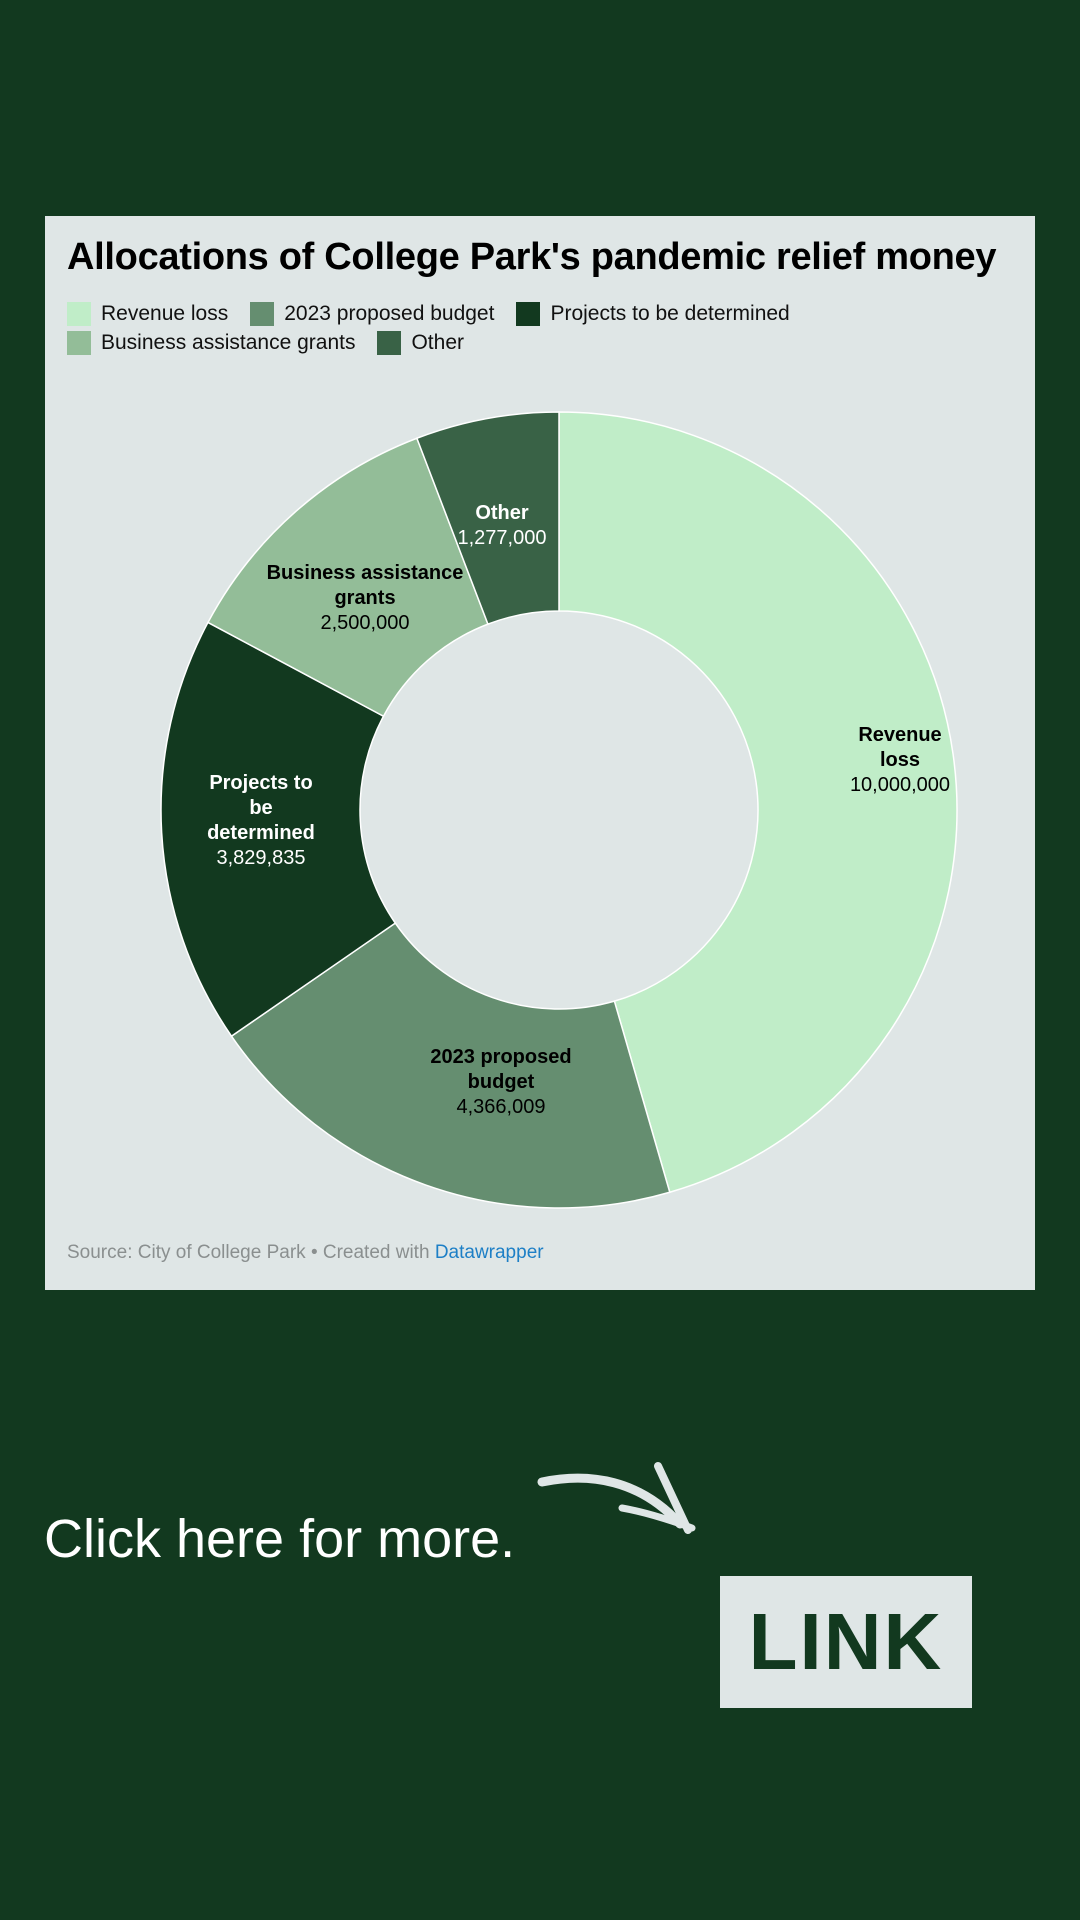 This screenshot has height=1920, width=1080. What do you see at coordinates (365, 573) in the screenshot?
I see `slice-label-name: Business assistance` at bounding box center [365, 573].